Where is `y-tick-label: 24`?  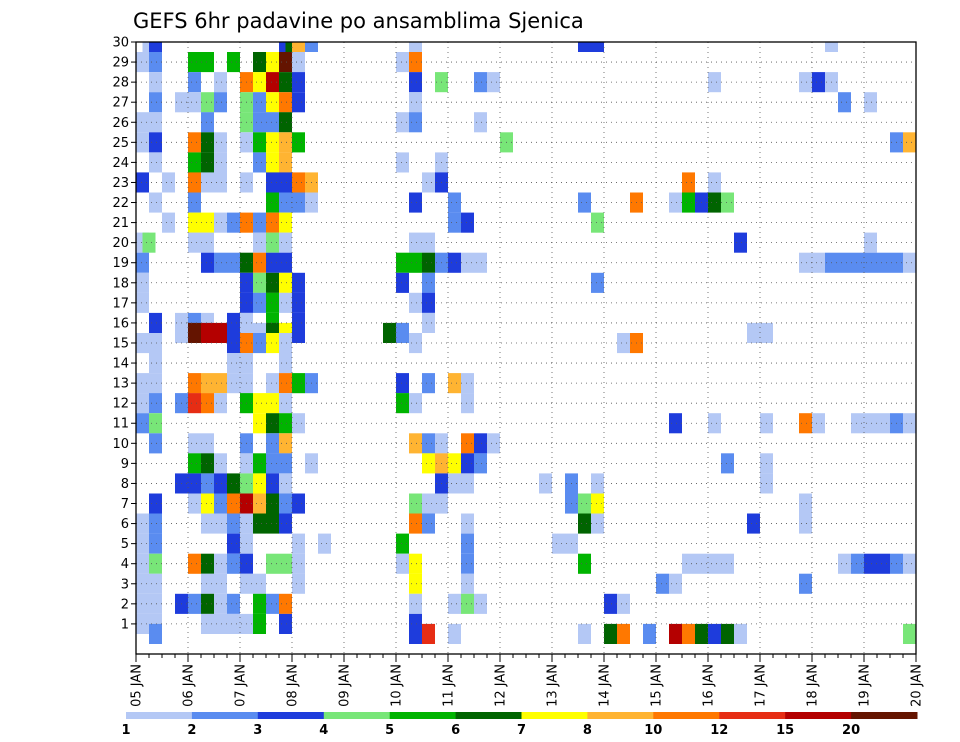 y-tick-label: 24 is located at coordinates (120, 163).